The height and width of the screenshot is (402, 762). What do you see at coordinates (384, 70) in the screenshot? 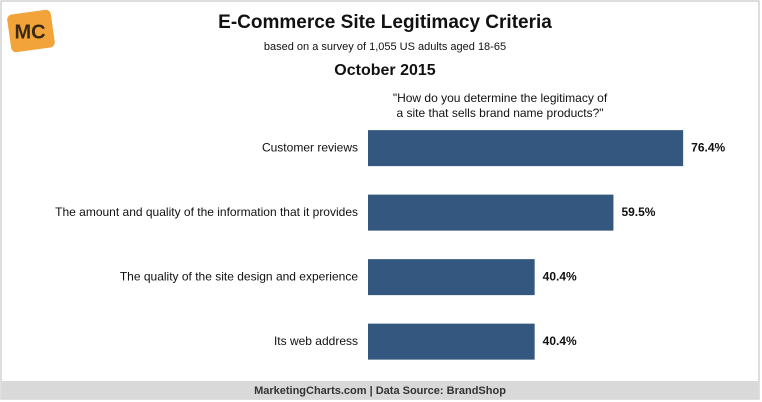
I see `date: October 2015` at bounding box center [384, 70].